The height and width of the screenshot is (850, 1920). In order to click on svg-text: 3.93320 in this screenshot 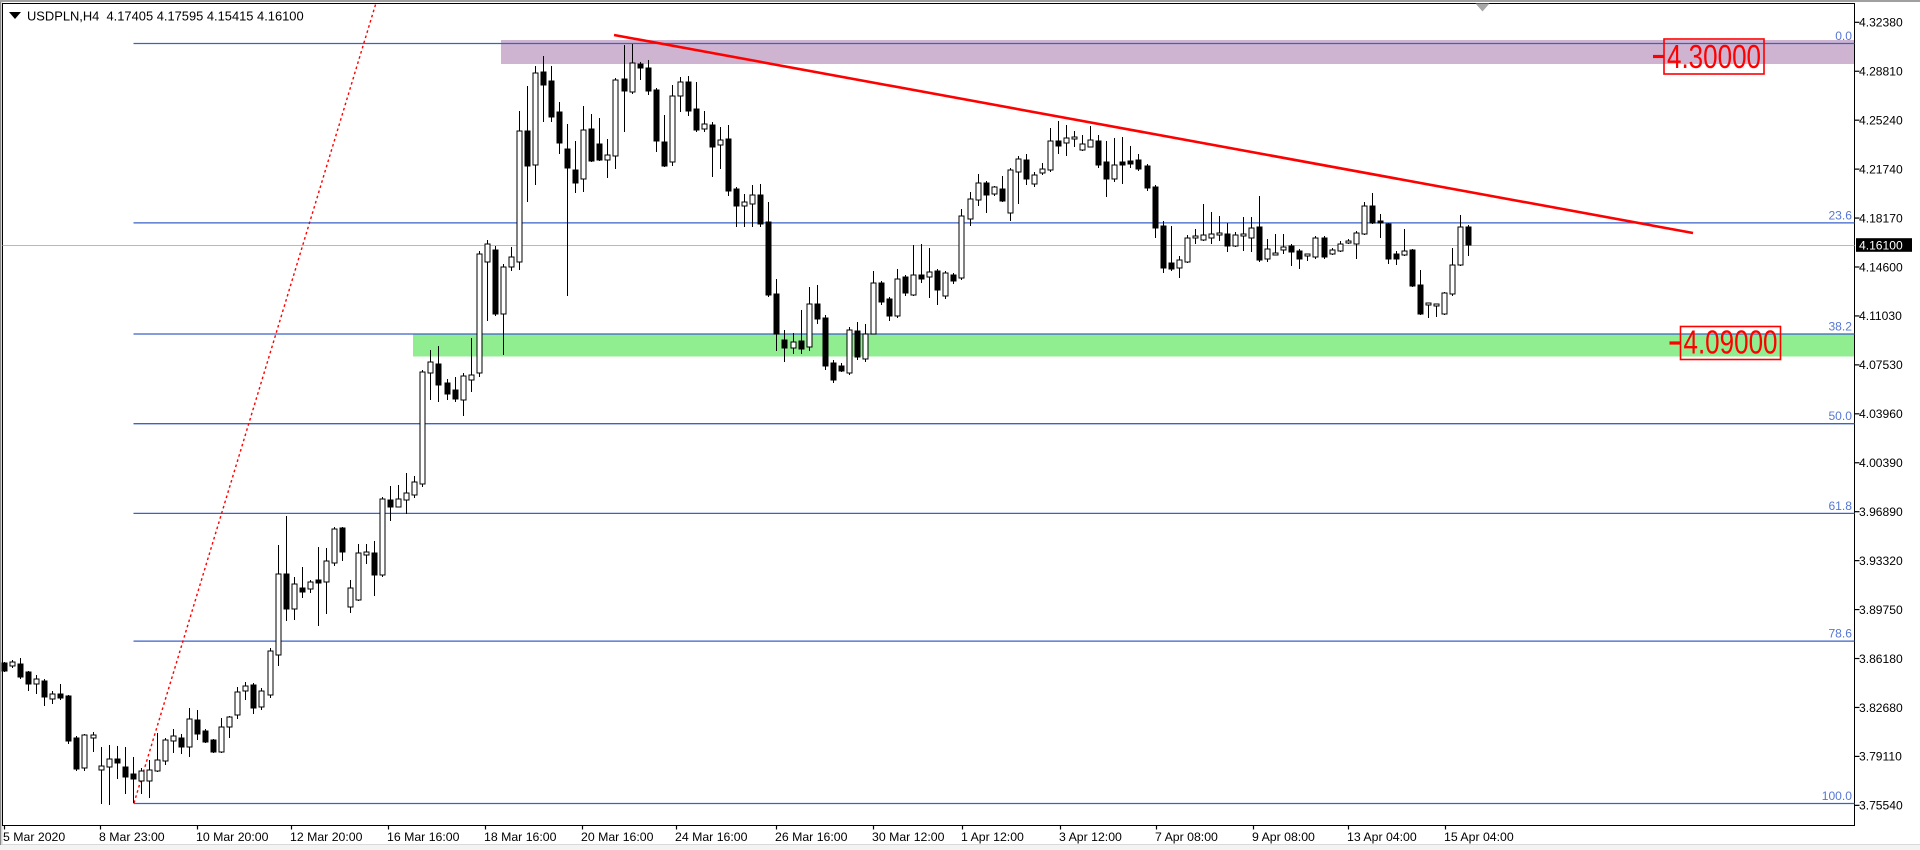, I will do `click(1881, 561)`.